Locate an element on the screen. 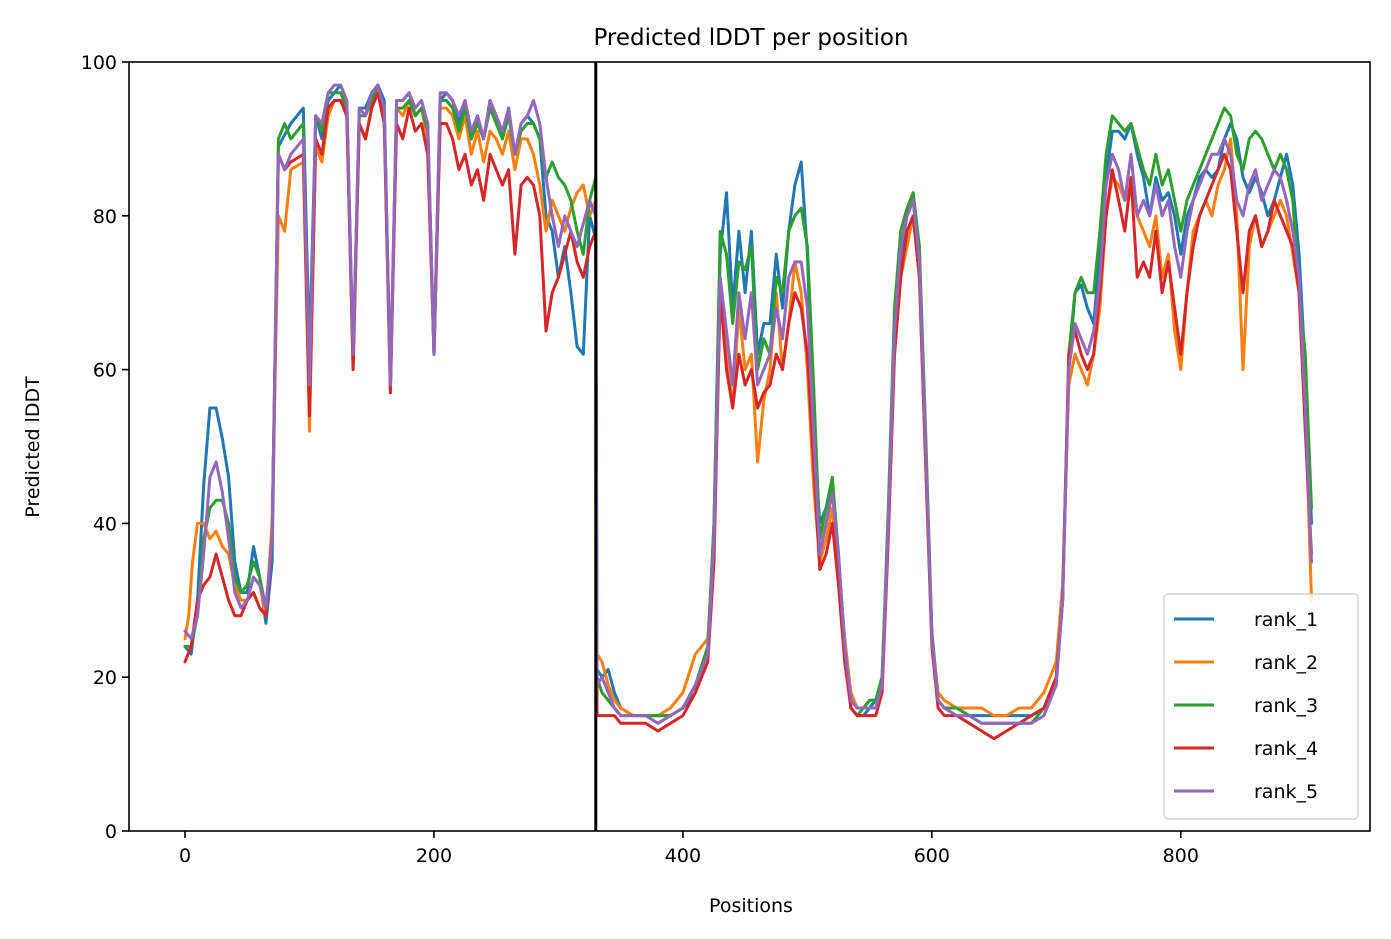 Image resolution: width=1391 pixels, height=939 pixels. x-tick-label: 0 is located at coordinates (185, 856).